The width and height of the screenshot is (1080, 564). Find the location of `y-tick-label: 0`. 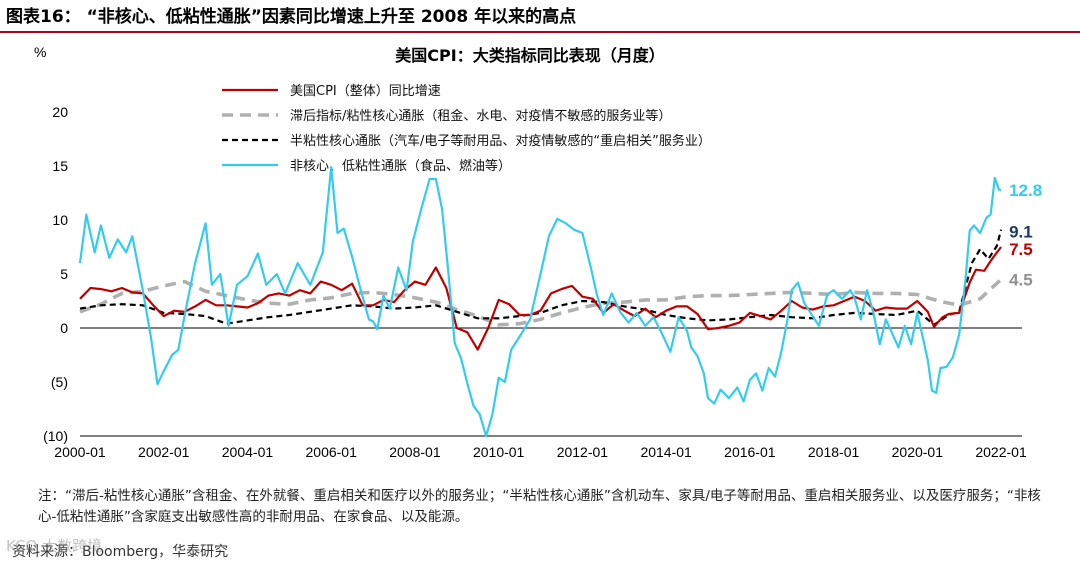

y-tick-label: 0 is located at coordinates (64, 328).